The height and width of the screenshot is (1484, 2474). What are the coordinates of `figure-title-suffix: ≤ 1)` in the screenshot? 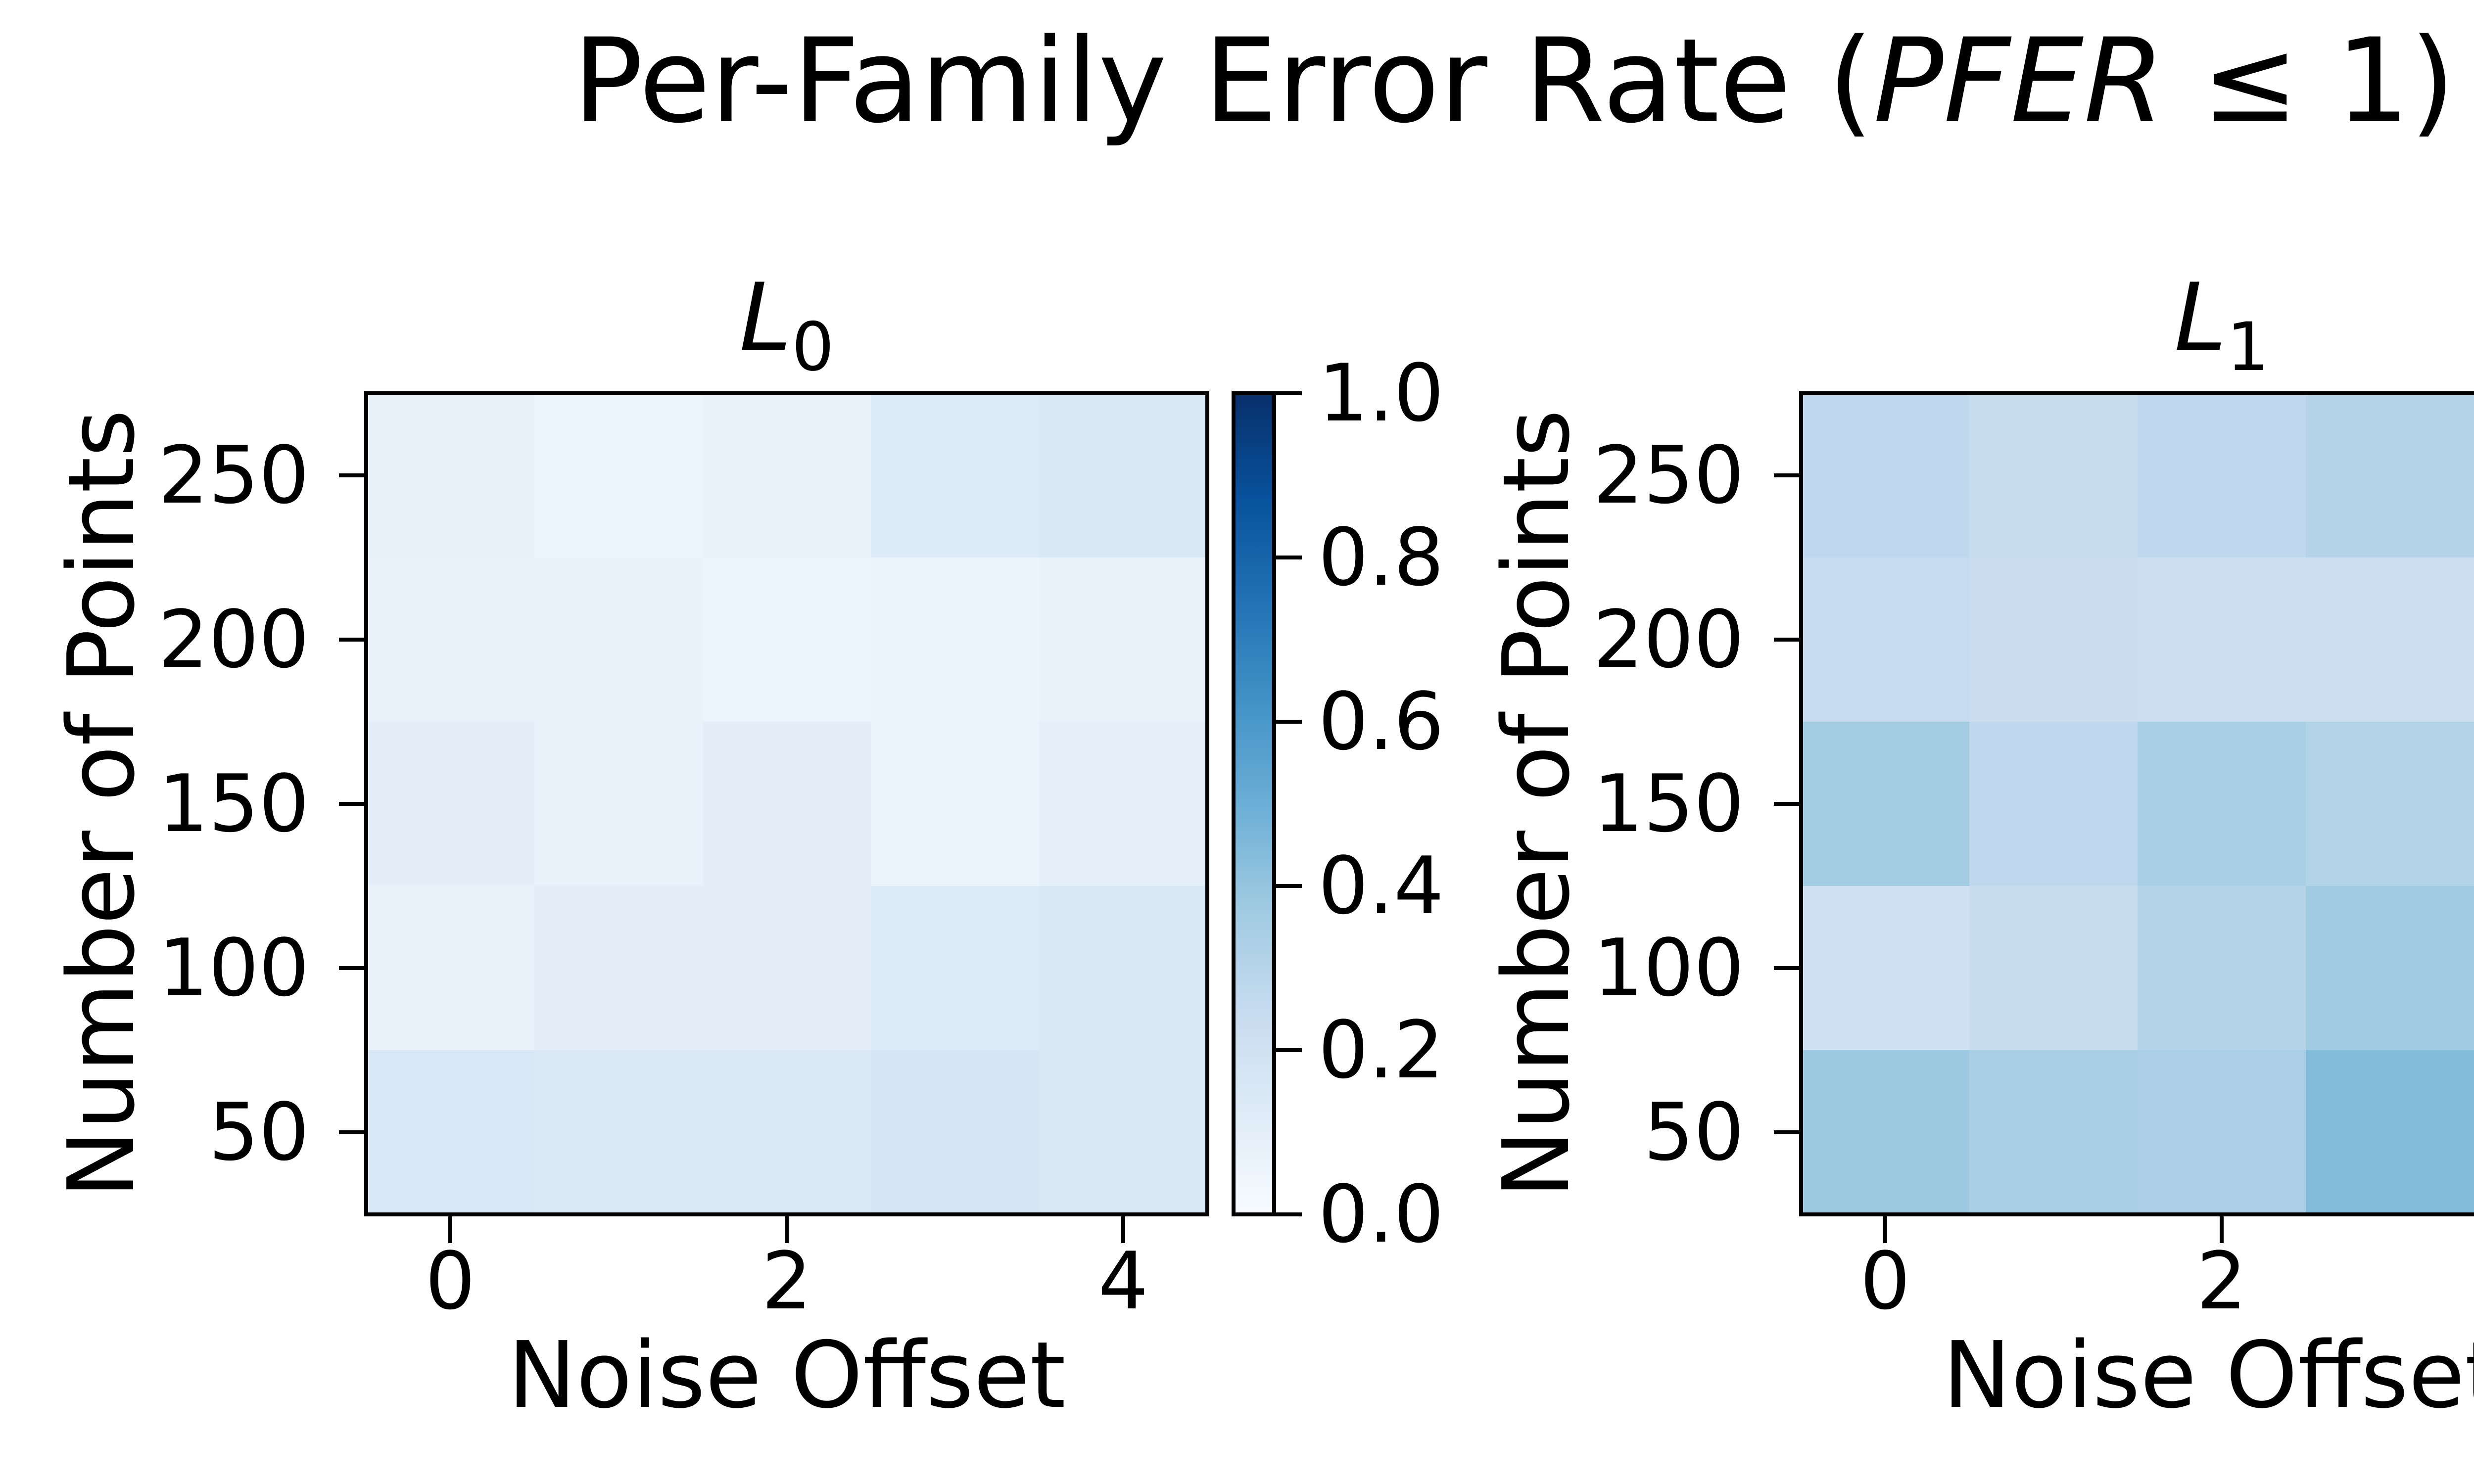 It's located at (2310, 81).